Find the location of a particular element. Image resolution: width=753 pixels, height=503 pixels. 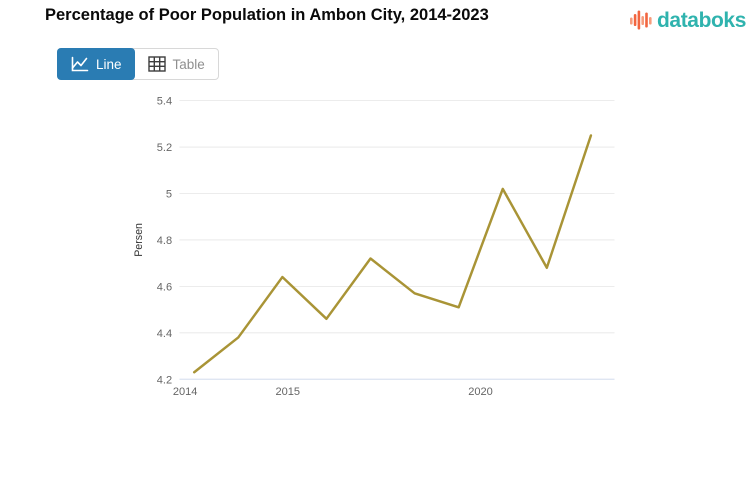

x-axis-tick-label: 2015 is located at coordinates (287, 392).